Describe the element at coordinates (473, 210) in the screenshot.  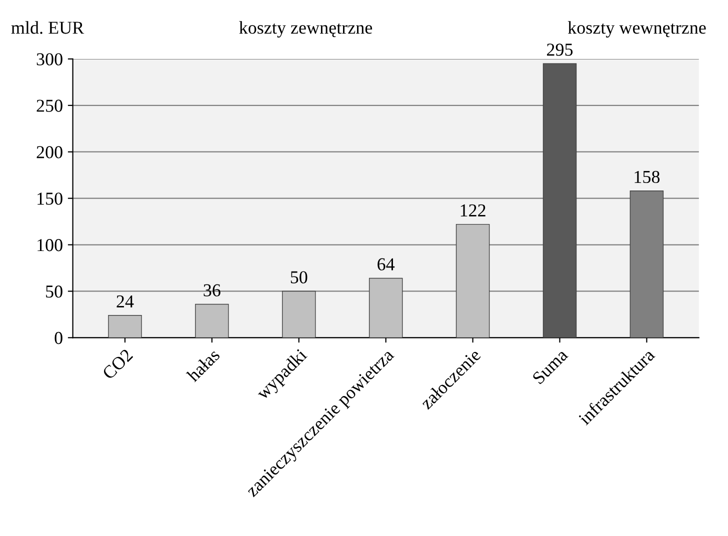
I see `data-label: 122` at that location.